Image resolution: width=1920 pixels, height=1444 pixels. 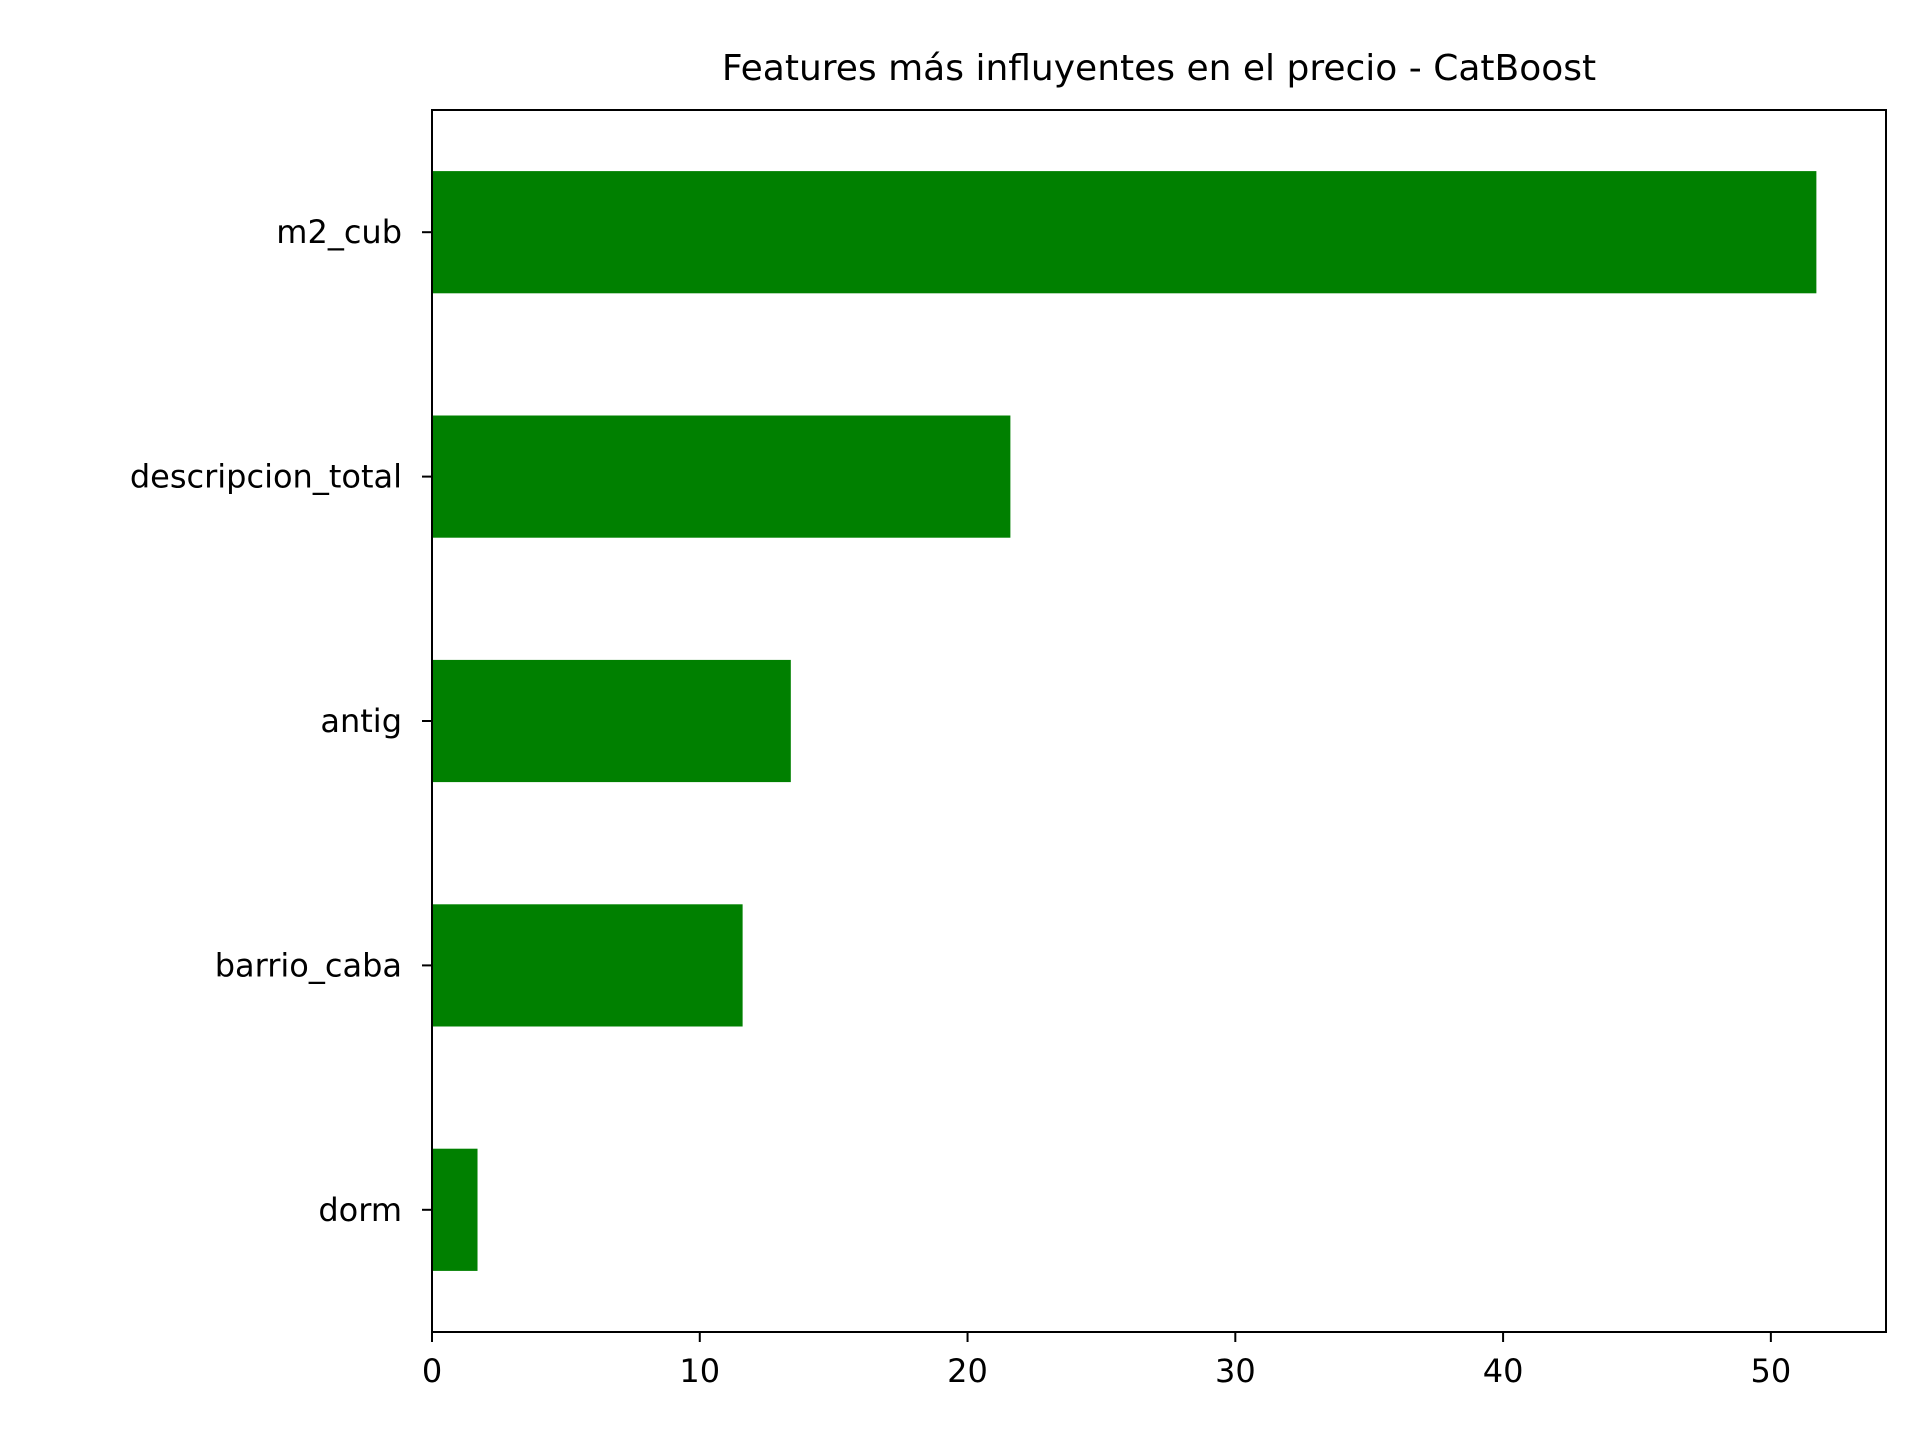 What do you see at coordinates (1106, 1361) in the screenshot?
I see `x-axis: 0 10 20 30 40 50` at bounding box center [1106, 1361].